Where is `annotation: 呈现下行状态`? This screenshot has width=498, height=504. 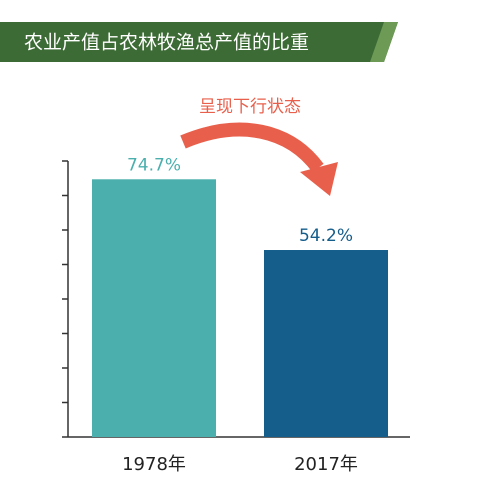 annotation: 呈现下行状态 is located at coordinates (250, 107).